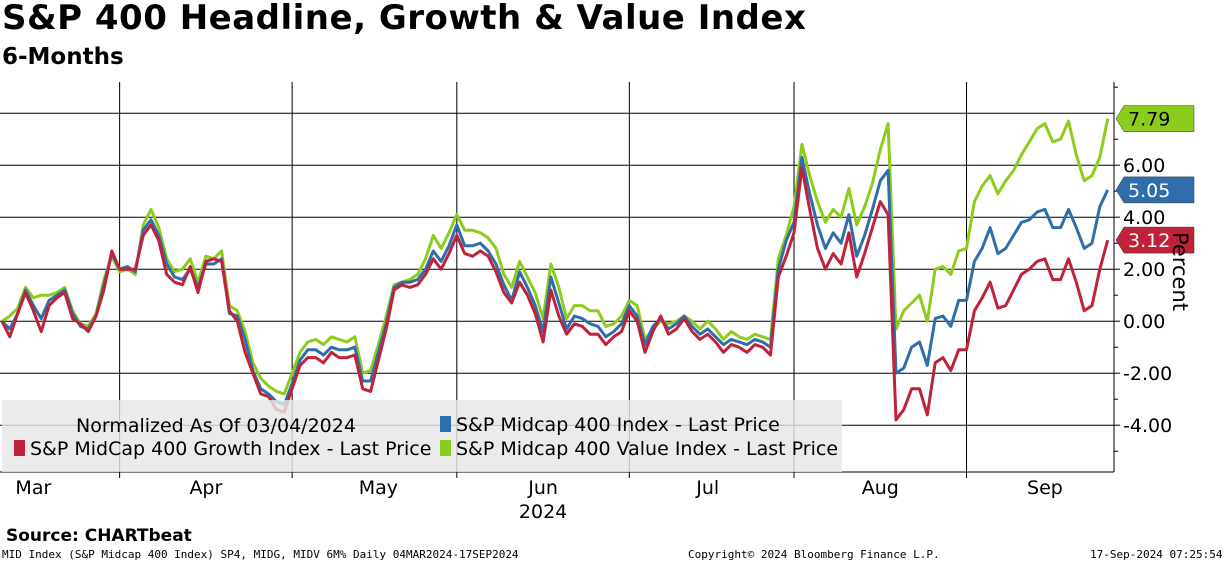  Describe the element at coordinates (404, 19) in the screenshot. I see `chart-title: S&P 400 Headline, Growth & Value Index` at that location.